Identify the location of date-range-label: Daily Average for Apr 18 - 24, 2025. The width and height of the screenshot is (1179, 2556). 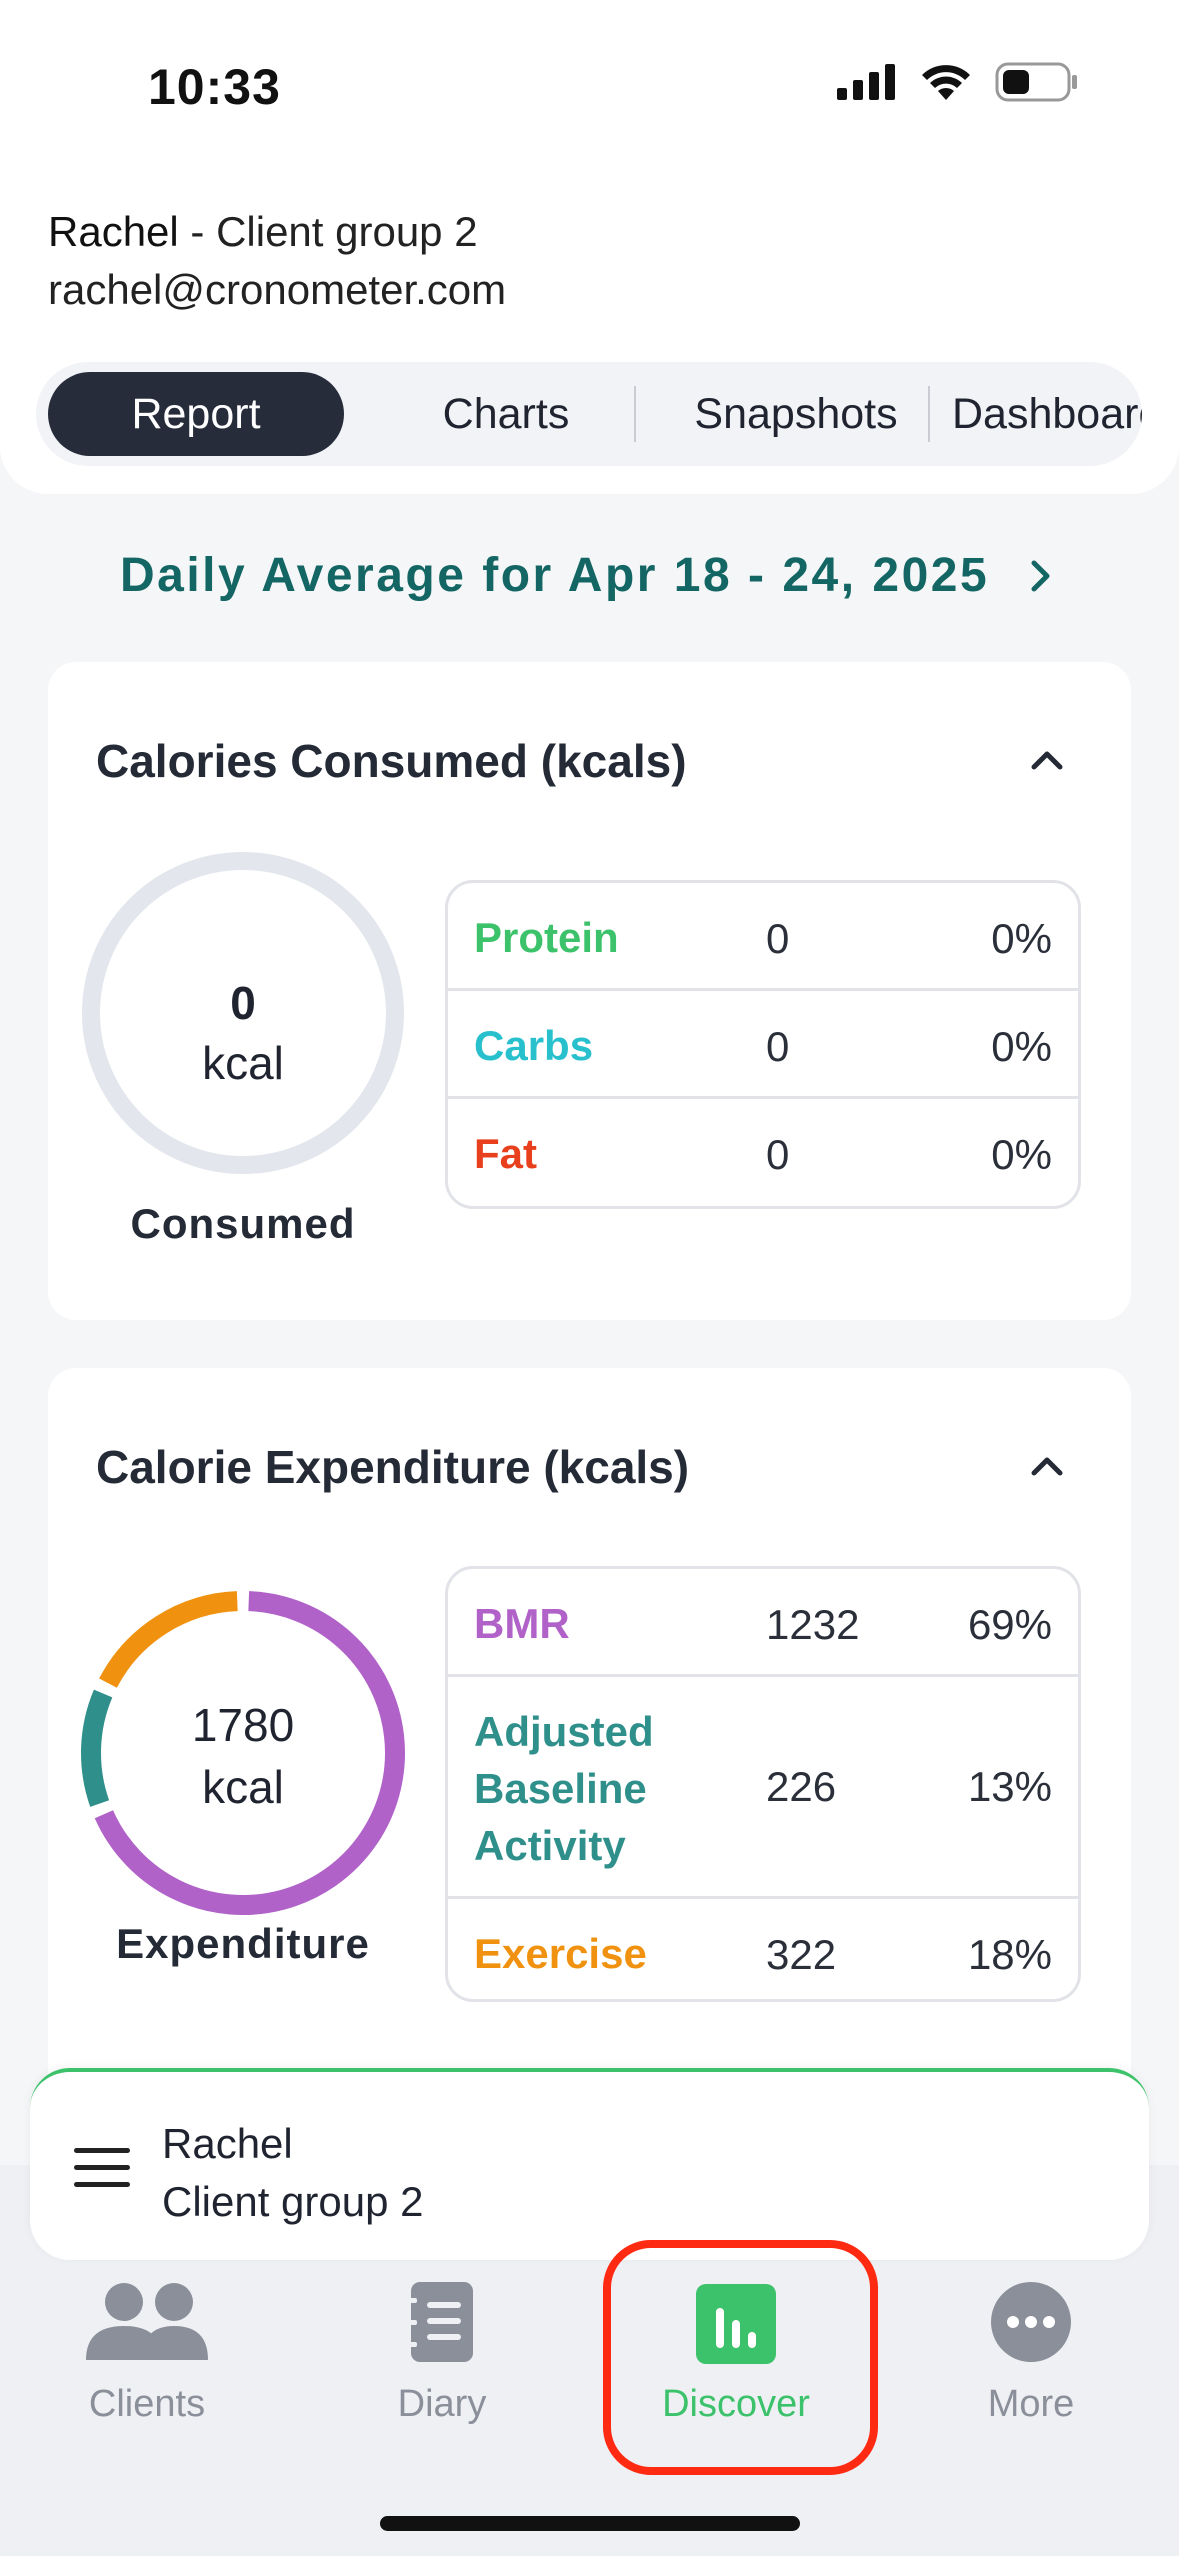
(554, 575).